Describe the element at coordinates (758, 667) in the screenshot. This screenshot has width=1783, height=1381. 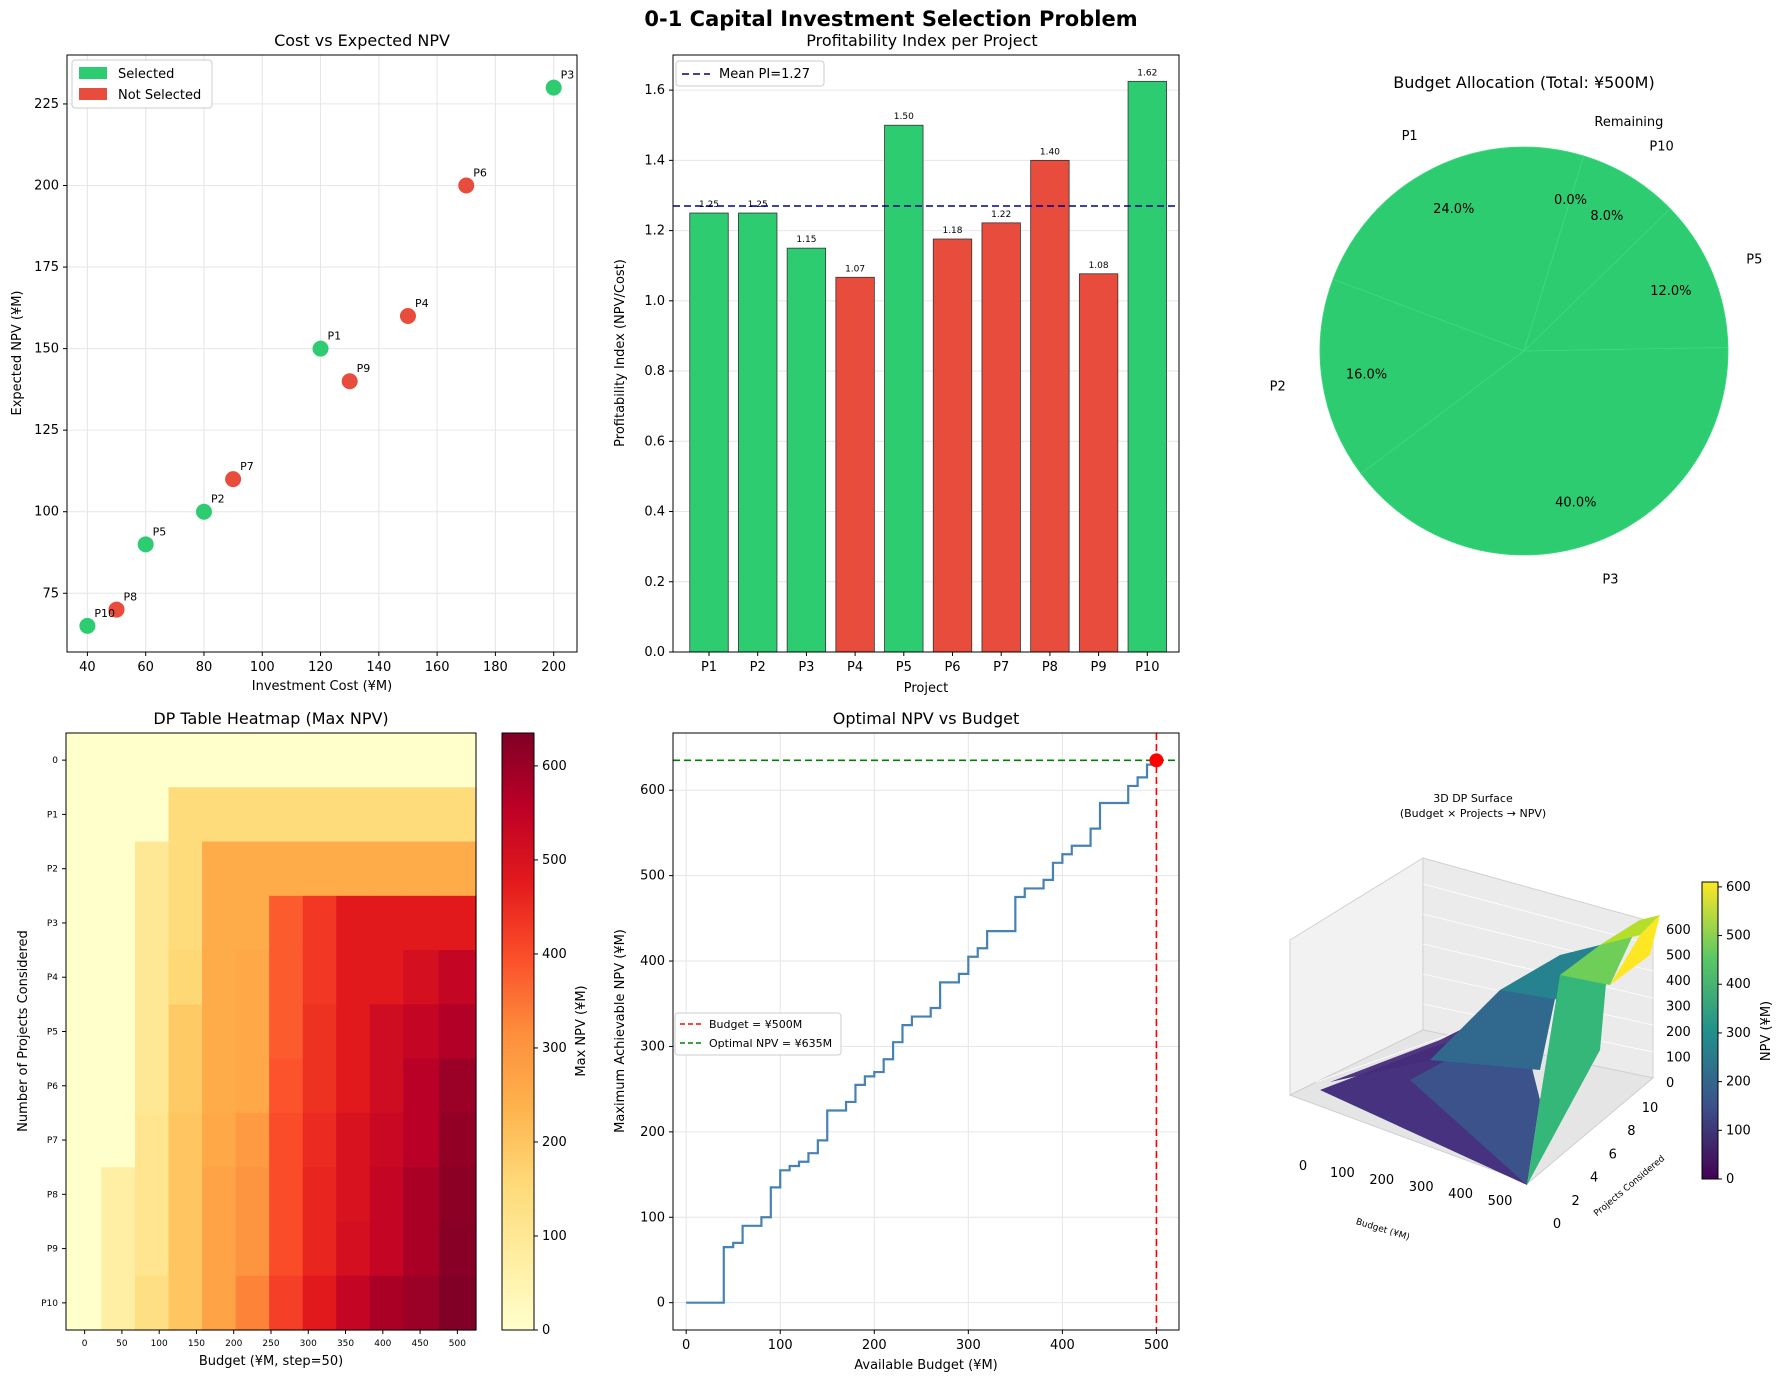
I see `pi-xtick-label: P2` at that location.